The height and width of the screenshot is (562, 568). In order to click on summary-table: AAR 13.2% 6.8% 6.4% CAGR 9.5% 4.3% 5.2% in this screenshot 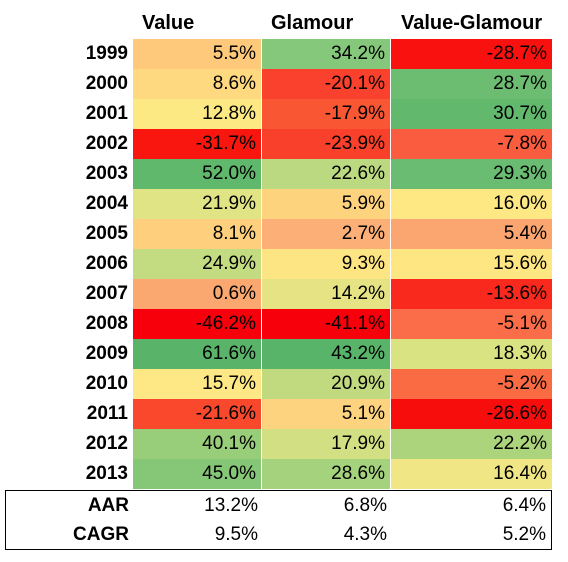, I will do `click(278, 520)`.